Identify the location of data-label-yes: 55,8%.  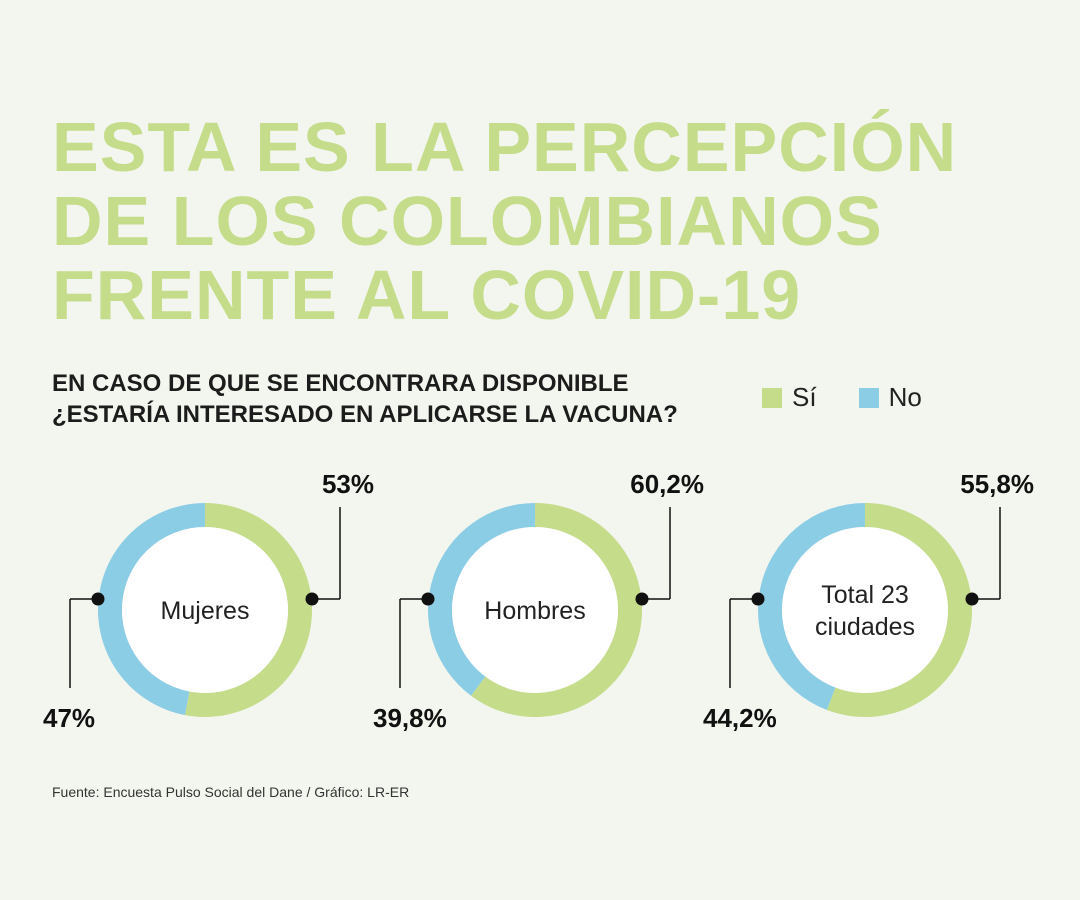
(997, 484).